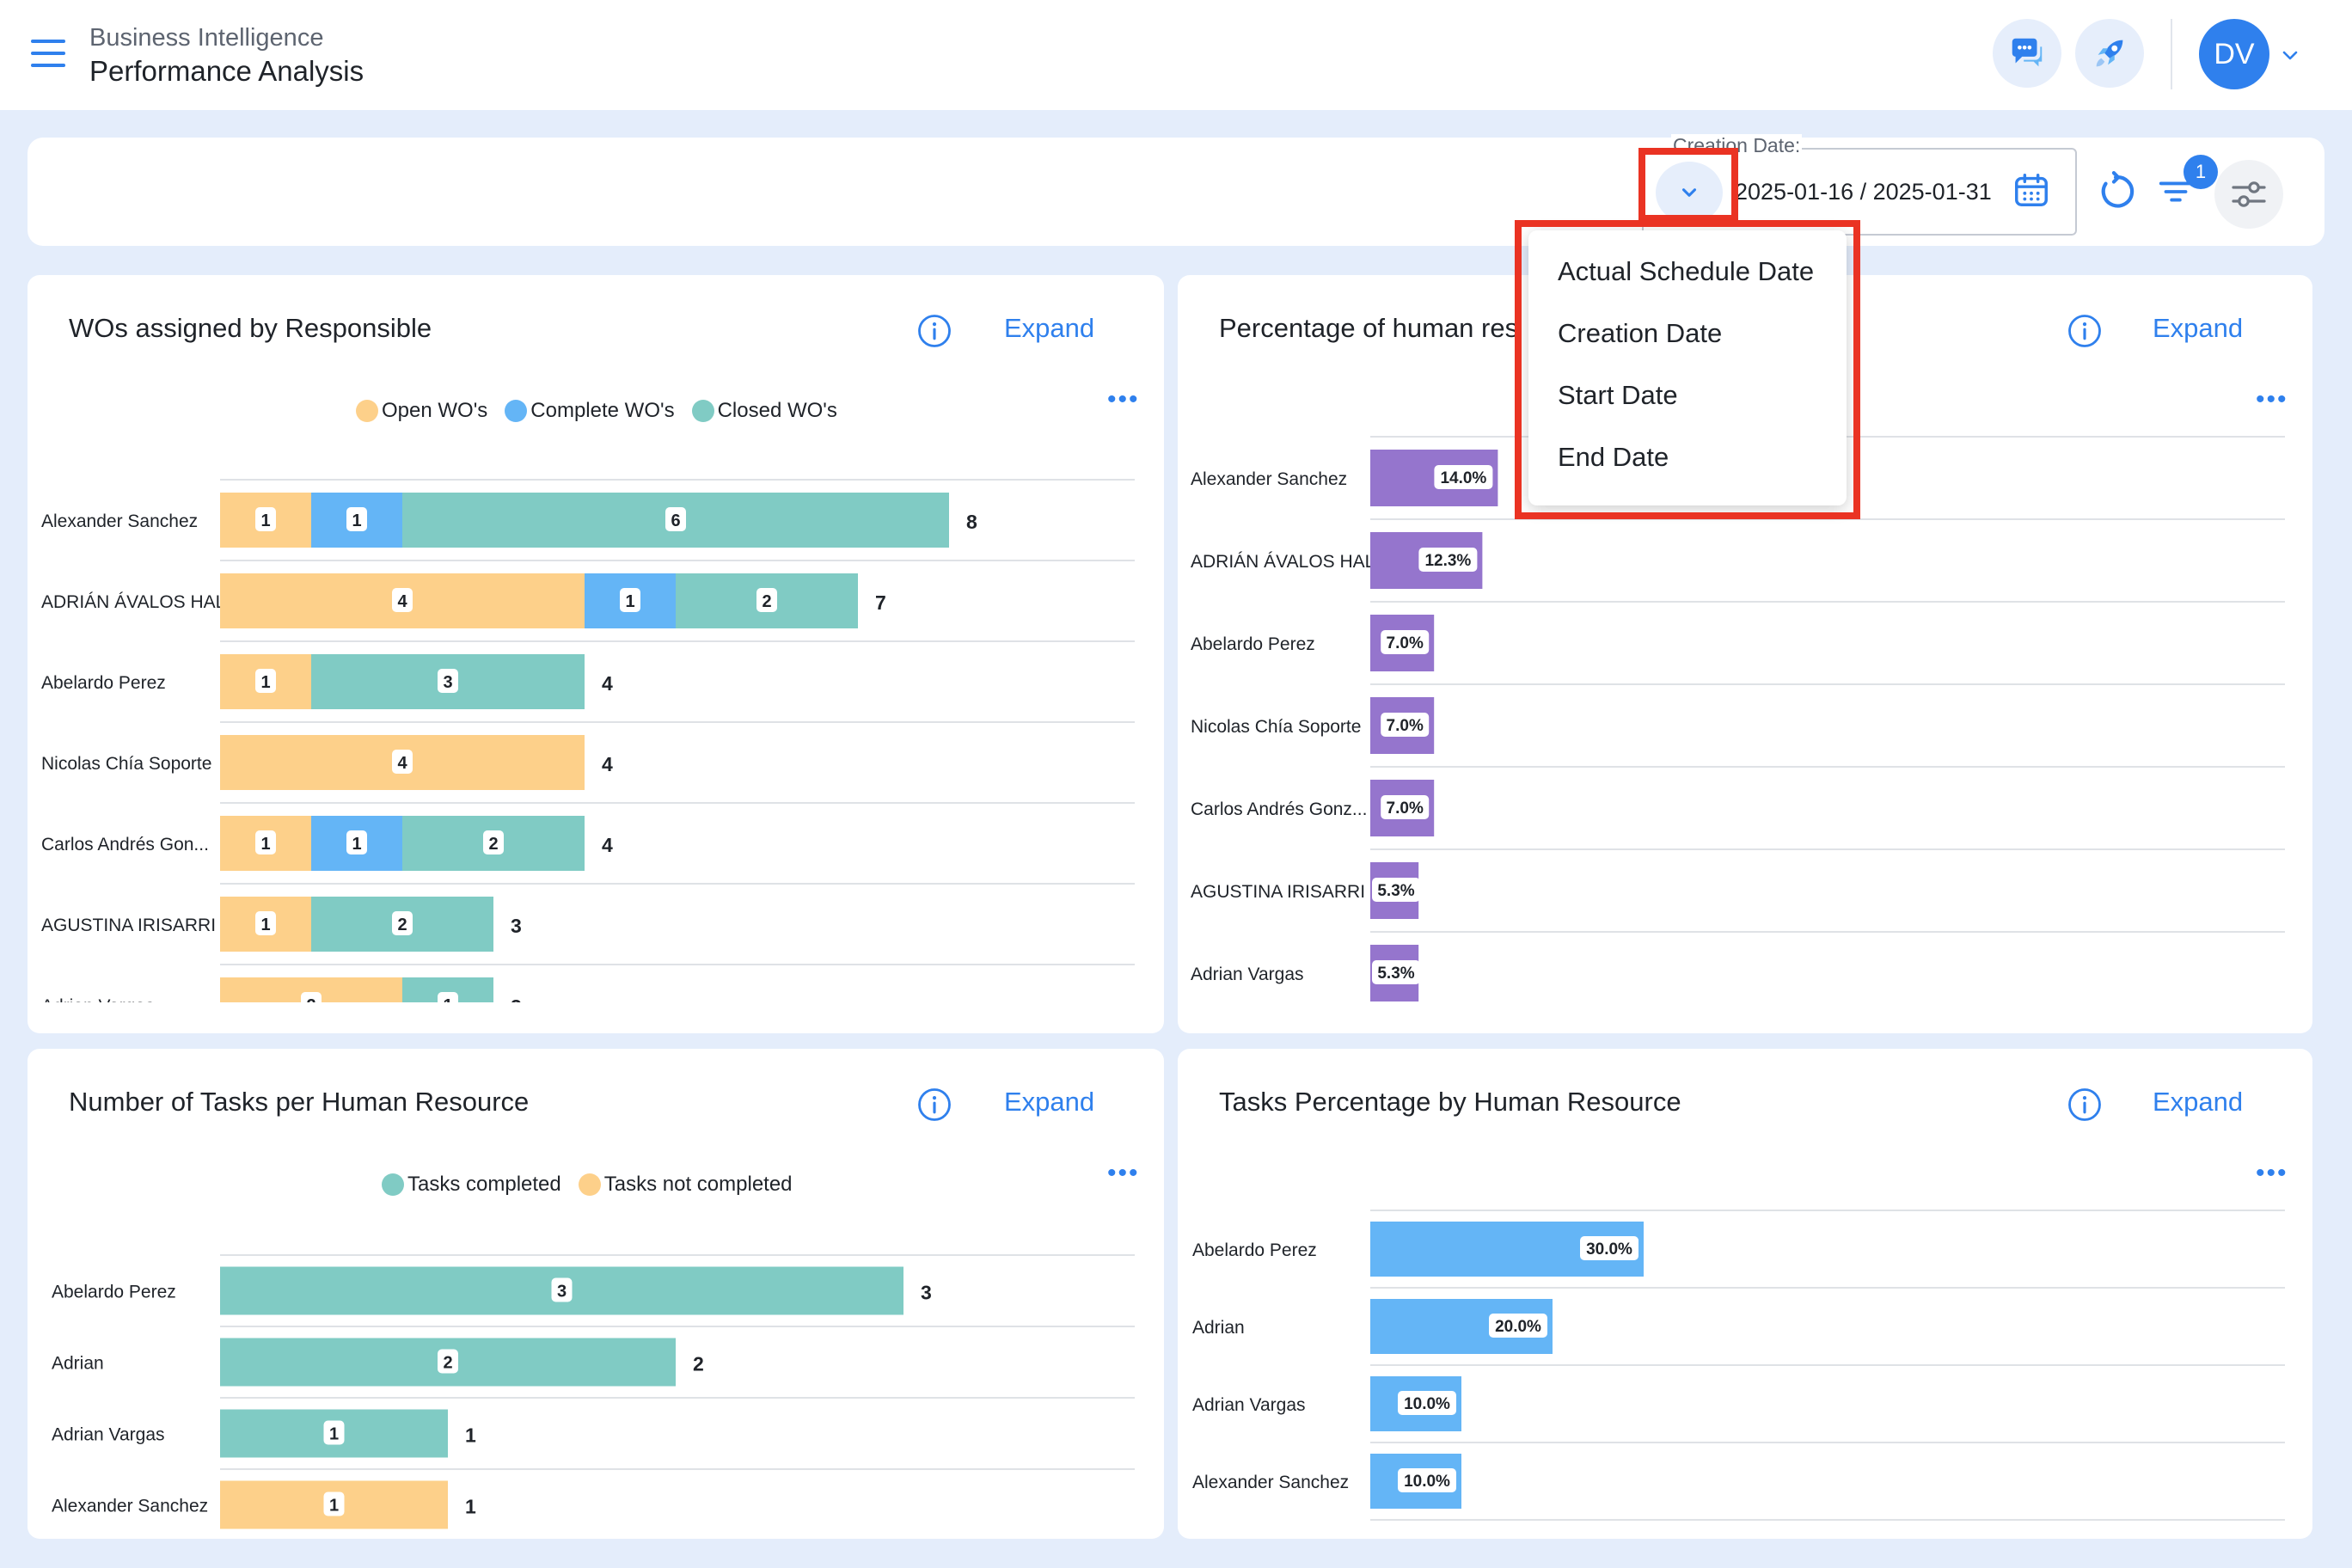 This screenshot has height=1568, width=2352. I want to click on legend-item-completed: Tasks completed, so click(471, 1185).